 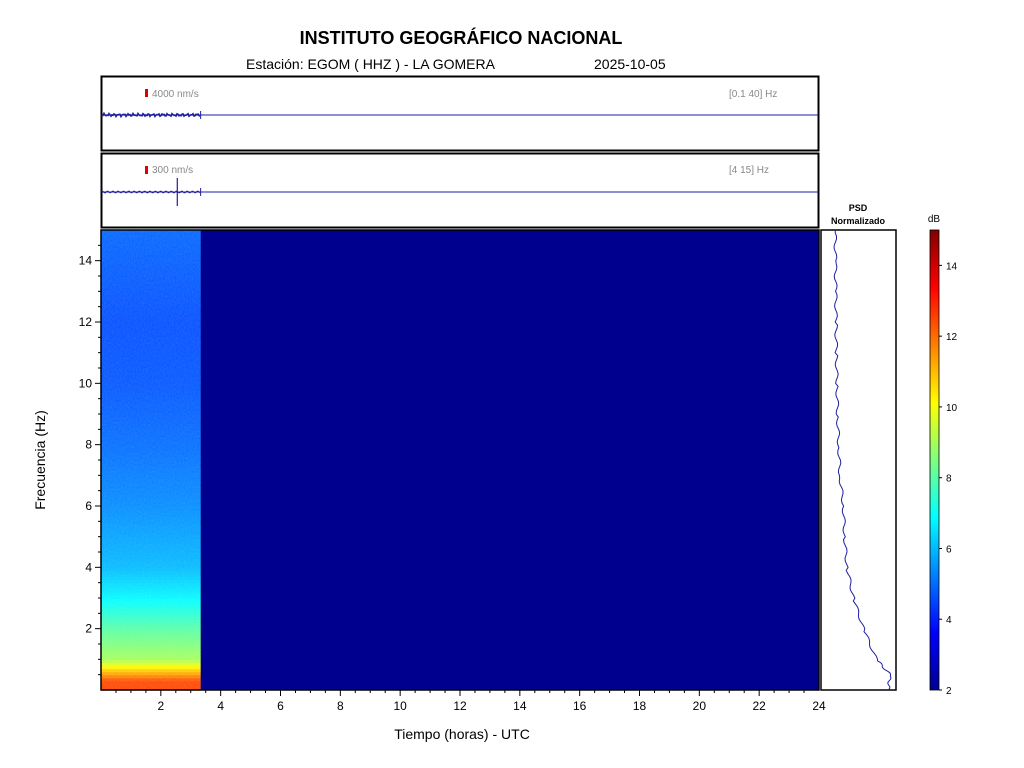 I want to click on colorbar-gradient, so click(x=934, y=460).